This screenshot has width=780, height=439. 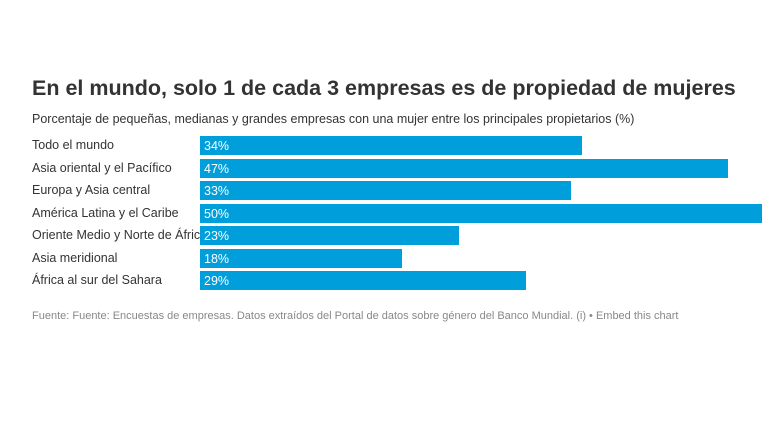 I want to click on bar-row: Asia oriental y el Pacífico 47%, so click(x=390, y=168).